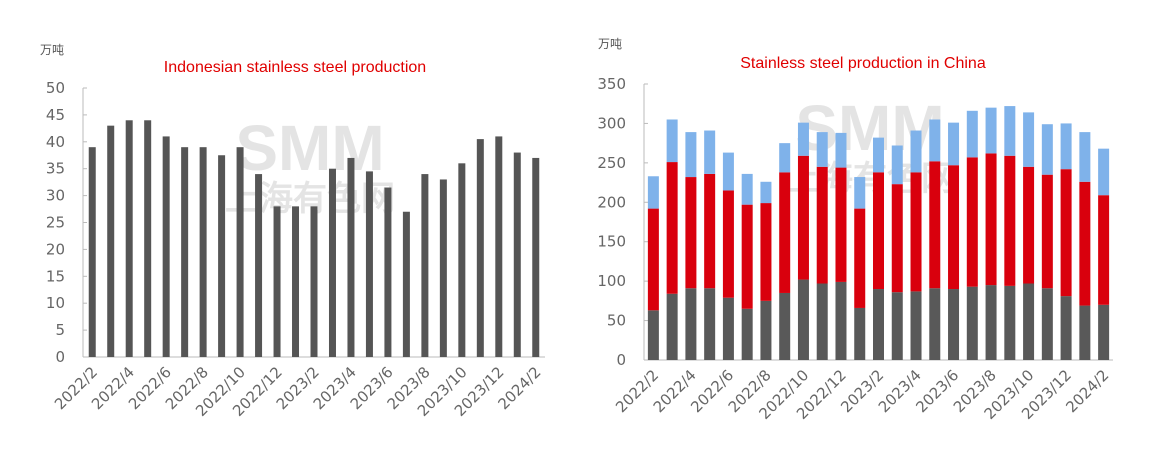  I want to click on y-tick-label: 10, so click(55, 303).